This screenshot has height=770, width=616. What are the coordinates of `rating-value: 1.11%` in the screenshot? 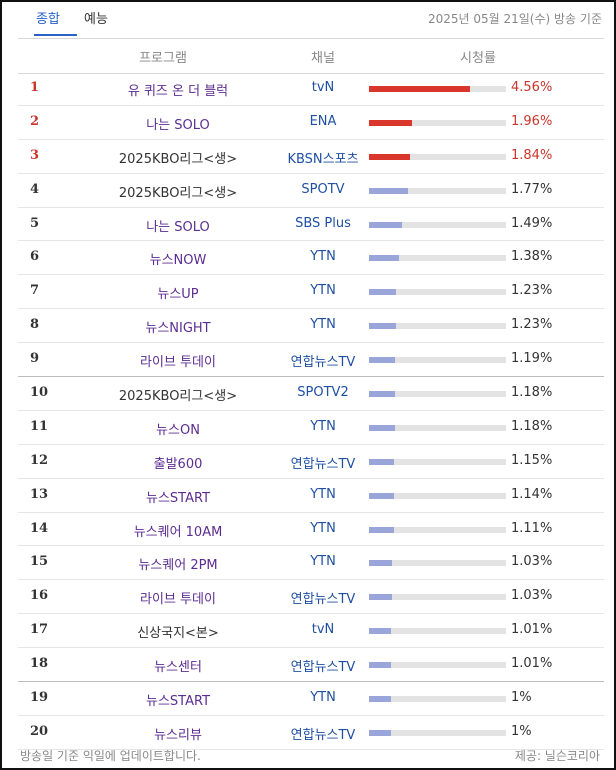 It's located at (532, 528).